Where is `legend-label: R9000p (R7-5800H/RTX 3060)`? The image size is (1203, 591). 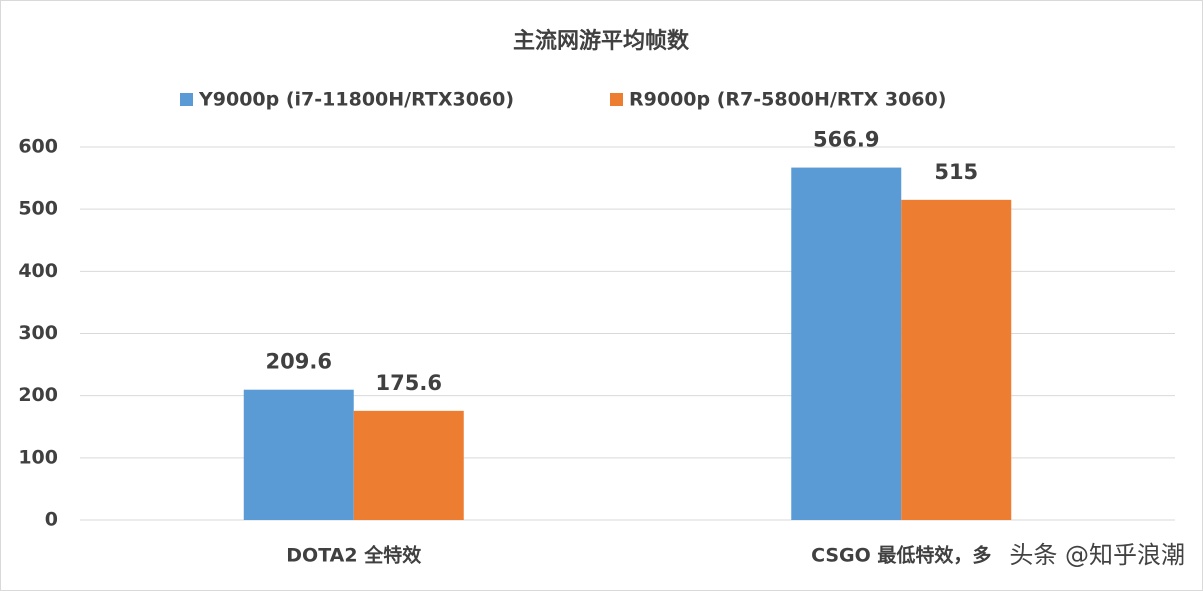 legend-label: R9000p (R7-5800H/RTX 3060) is located at coordinates (787, 100).